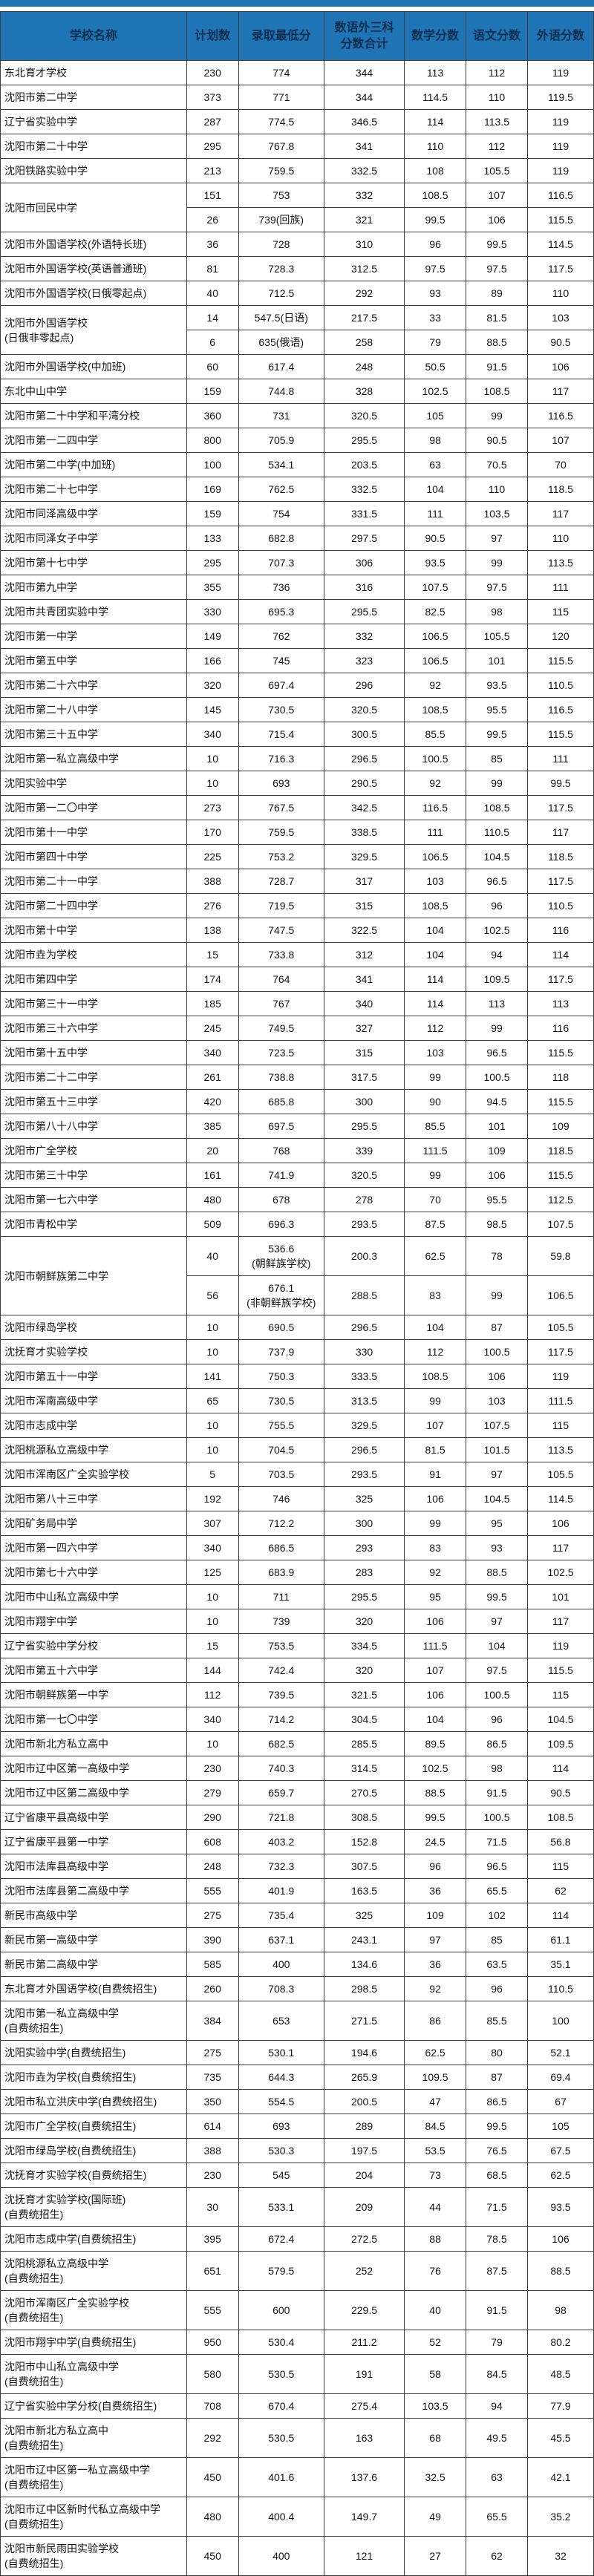 This screenshot has width=594, height=2576. What do you see at coordinates (213, 980) in the screenshot?
I see `score-cell: 174` at bounding box center [213, 980].